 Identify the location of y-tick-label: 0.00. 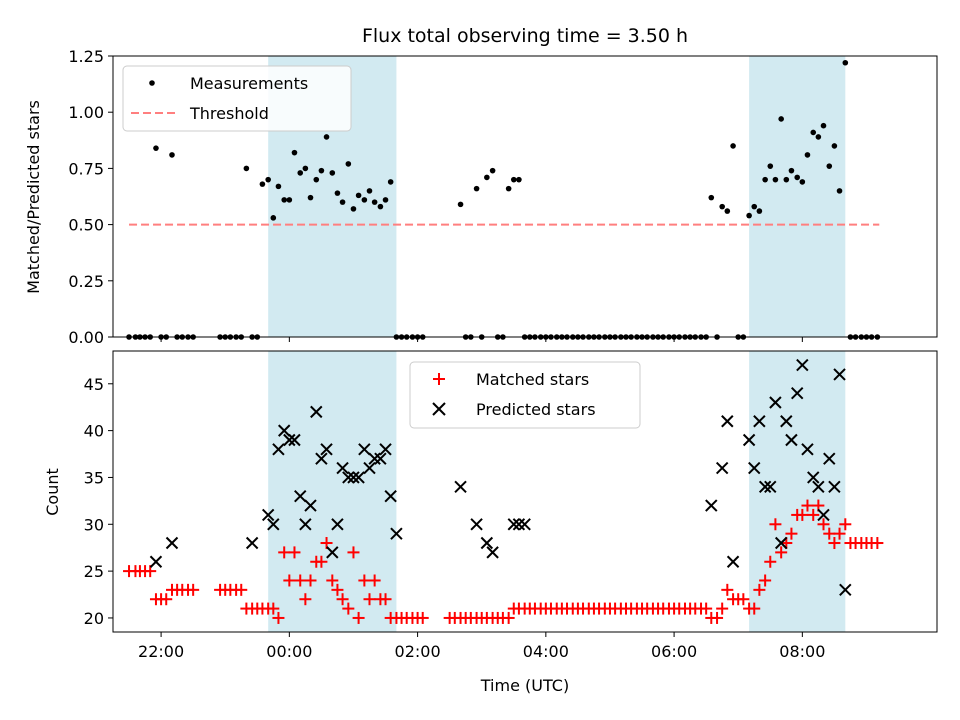
(86, 337).